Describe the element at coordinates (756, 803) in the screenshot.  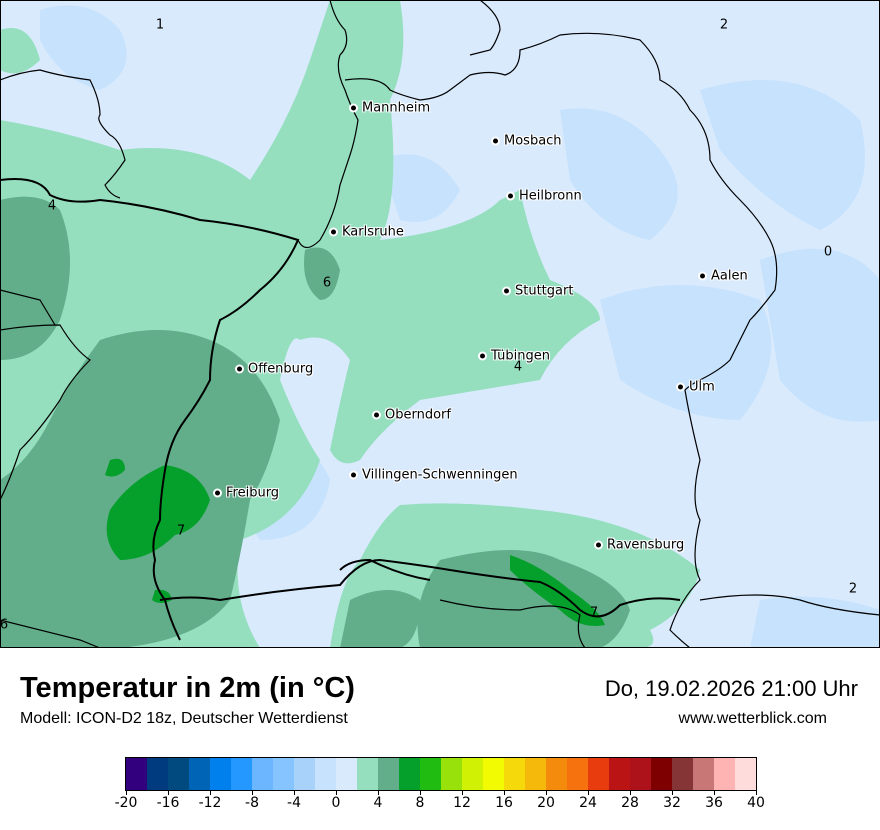
I see `tick-label: 40` at that location.